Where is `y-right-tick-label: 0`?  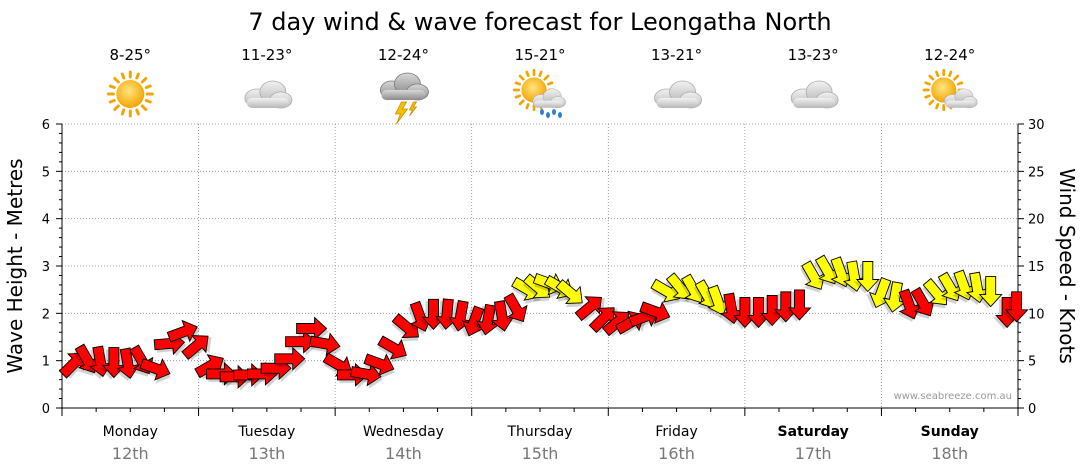 y-right-tick-label: 0 is located at coordinates (1032, 409).